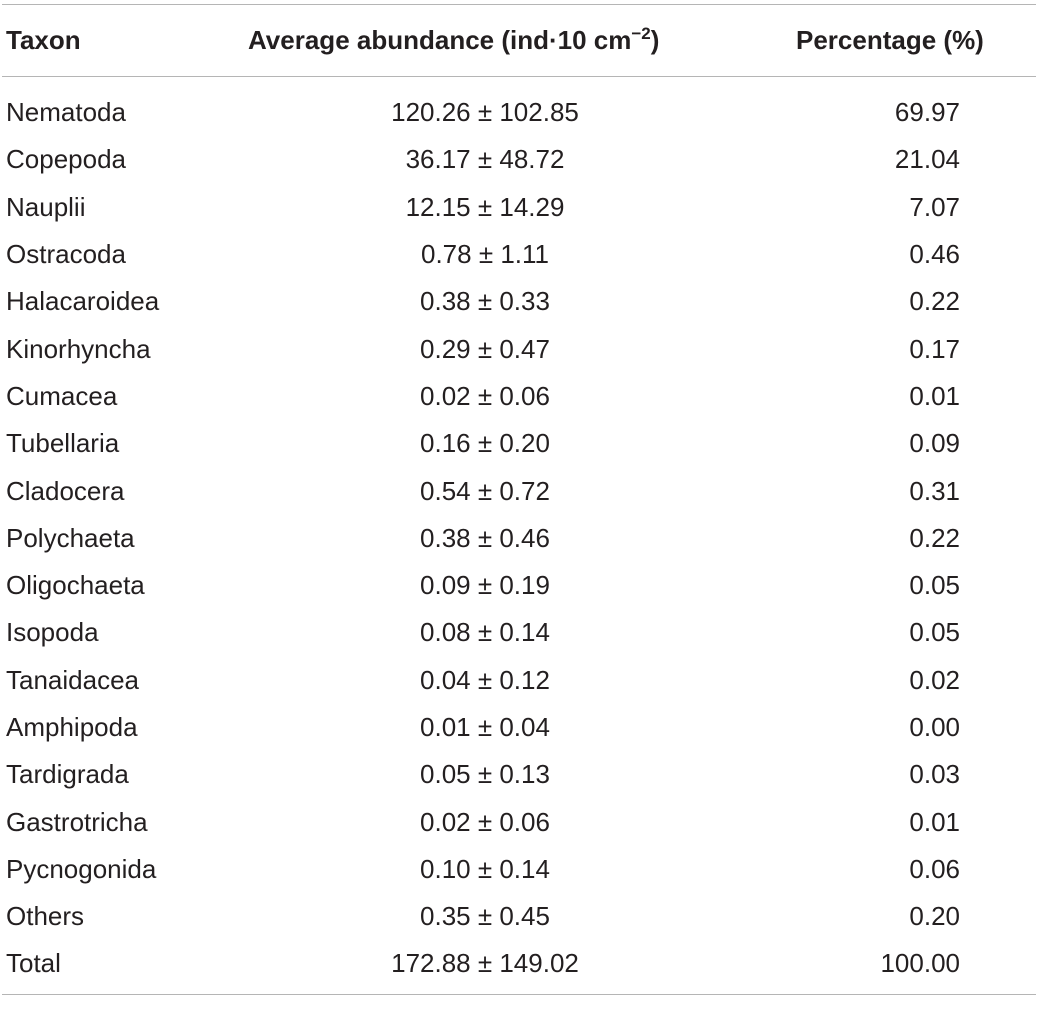 Image resolution: width=1040 pixels, height=1010 pixels. What do you see at coordinates (45, 916) in the screenshot?
I see `cell-taxon: Others` at bounding box center [45, 916].